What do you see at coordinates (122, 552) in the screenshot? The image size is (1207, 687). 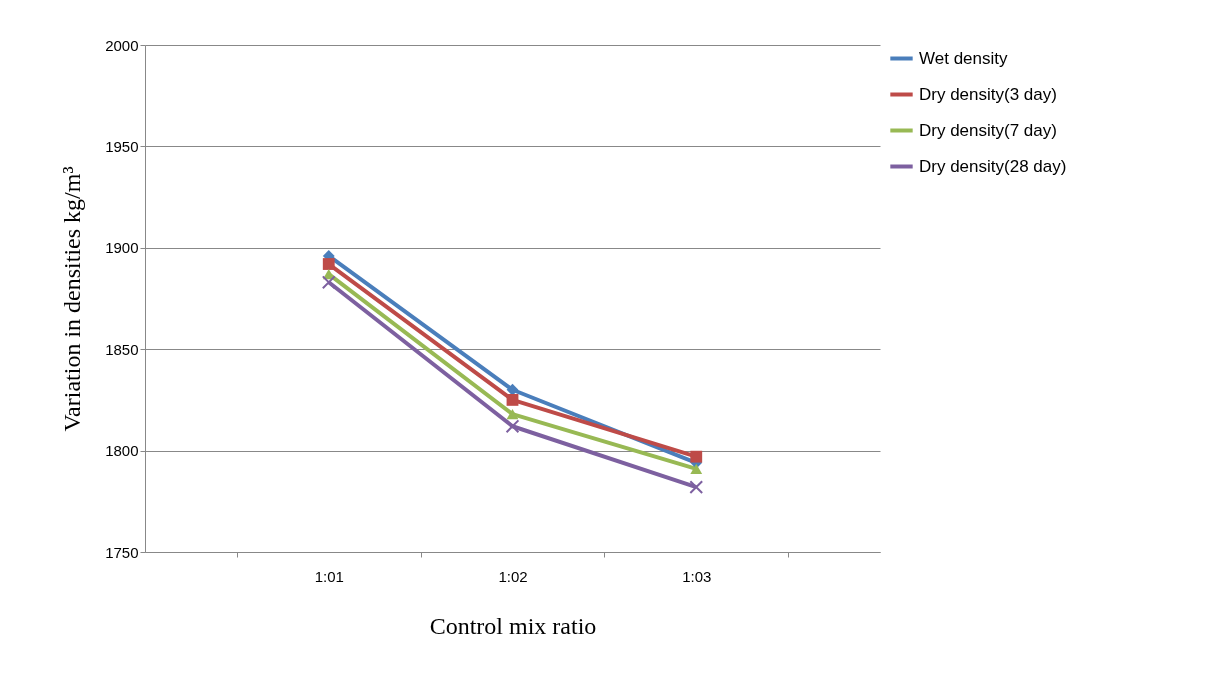 I see `y-tick-label: 1750` at bounding box center [122, 552].